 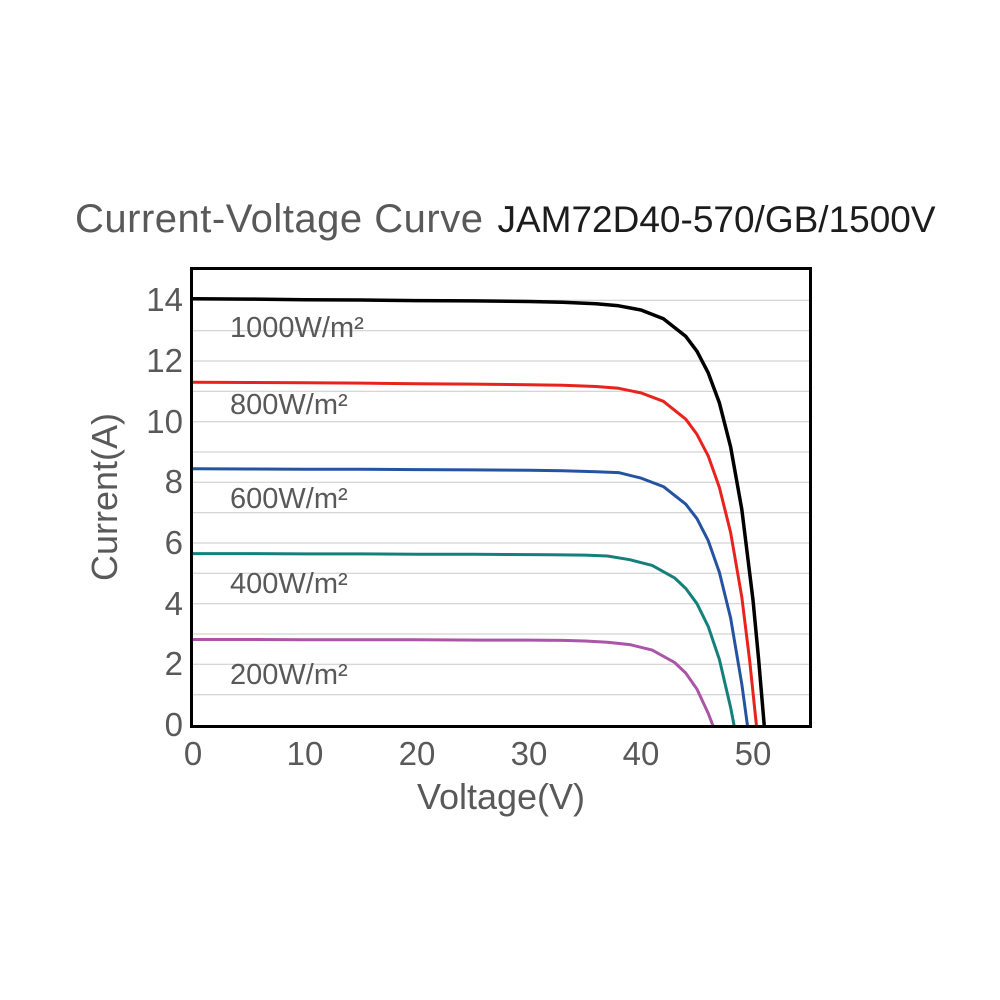 What do you see at coordinates (289, 499) in the screenshot?
I see `series-label: 600W/m²` at bounding box center [289, 499].